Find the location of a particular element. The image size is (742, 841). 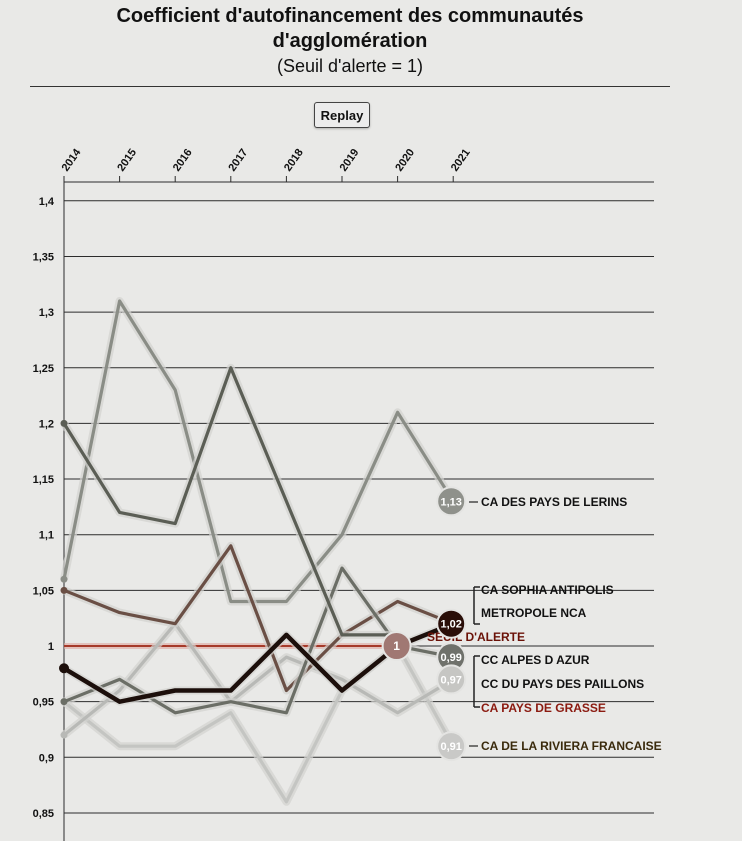

threshold-badge is located at coordinates (396, 646).